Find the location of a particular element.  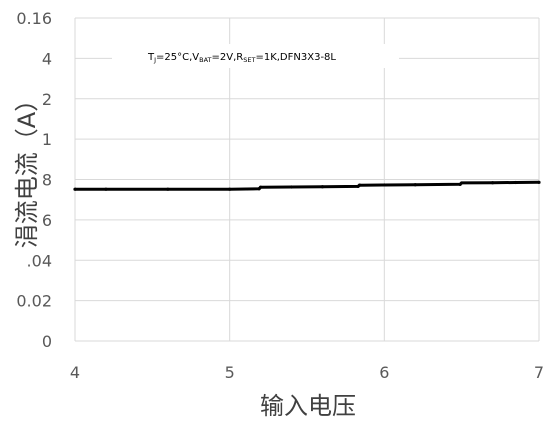

y-tick-label: 4 is located at coordinates (47, 58).